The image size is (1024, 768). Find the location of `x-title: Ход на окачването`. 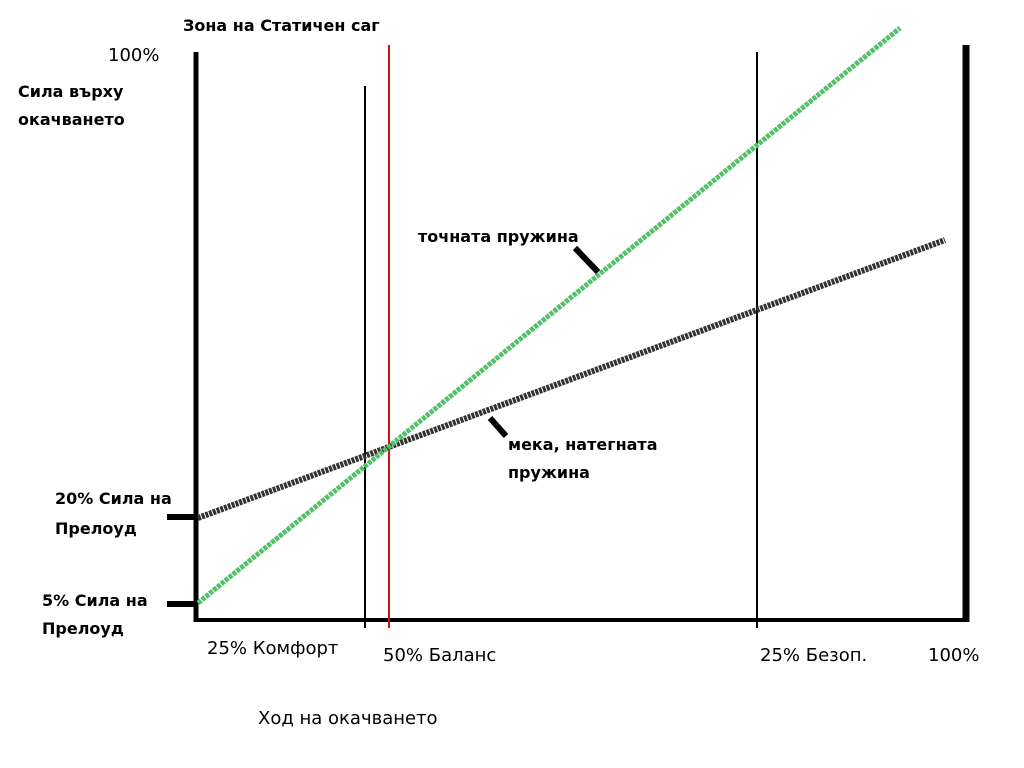

x-title: Ход на окачването is located at coordinates (348, 718).